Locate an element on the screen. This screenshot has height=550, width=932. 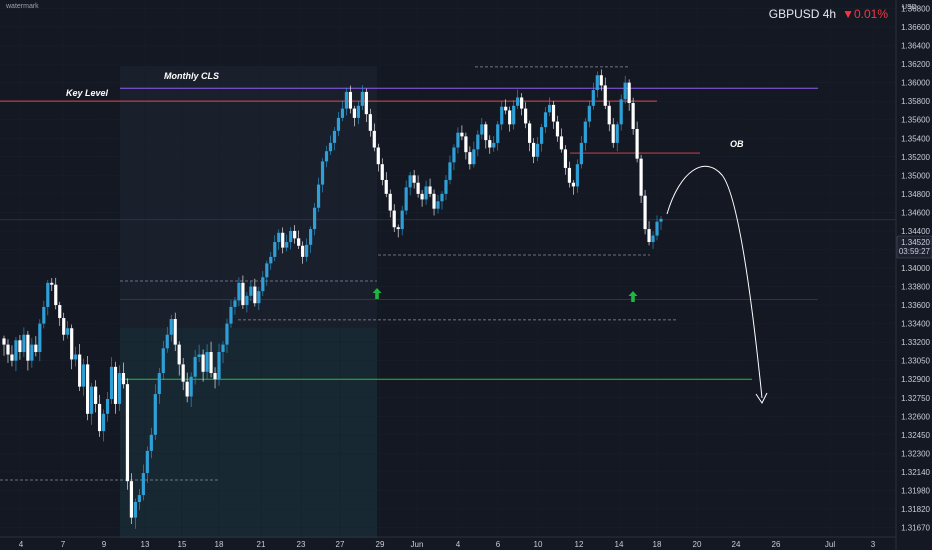
y-tick-label: 1.34000 is located at coordinates (915, 268).